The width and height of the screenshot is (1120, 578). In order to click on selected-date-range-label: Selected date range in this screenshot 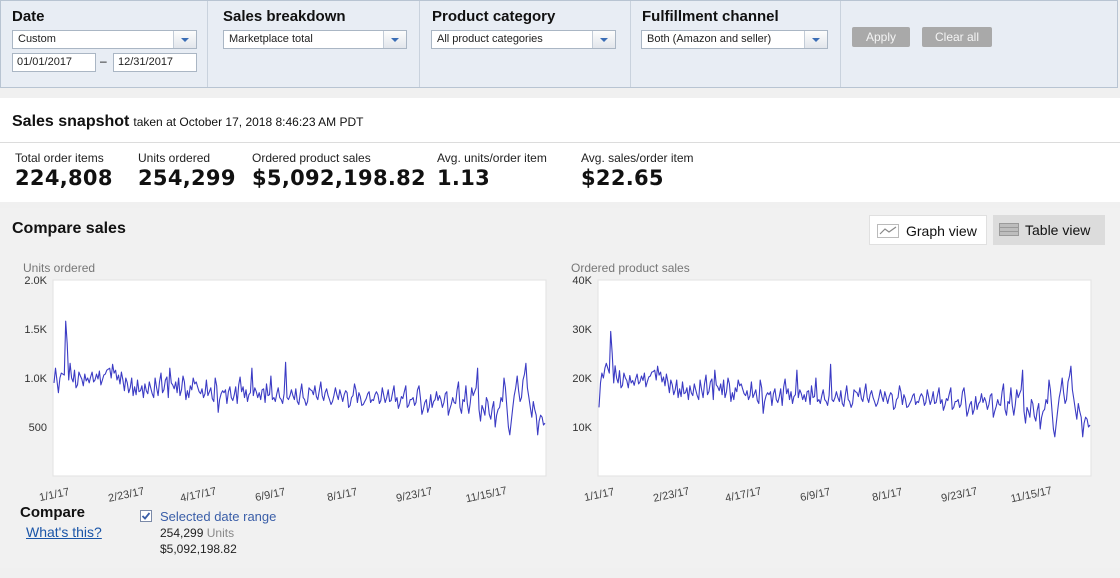, I will do `click(218, 516)`.